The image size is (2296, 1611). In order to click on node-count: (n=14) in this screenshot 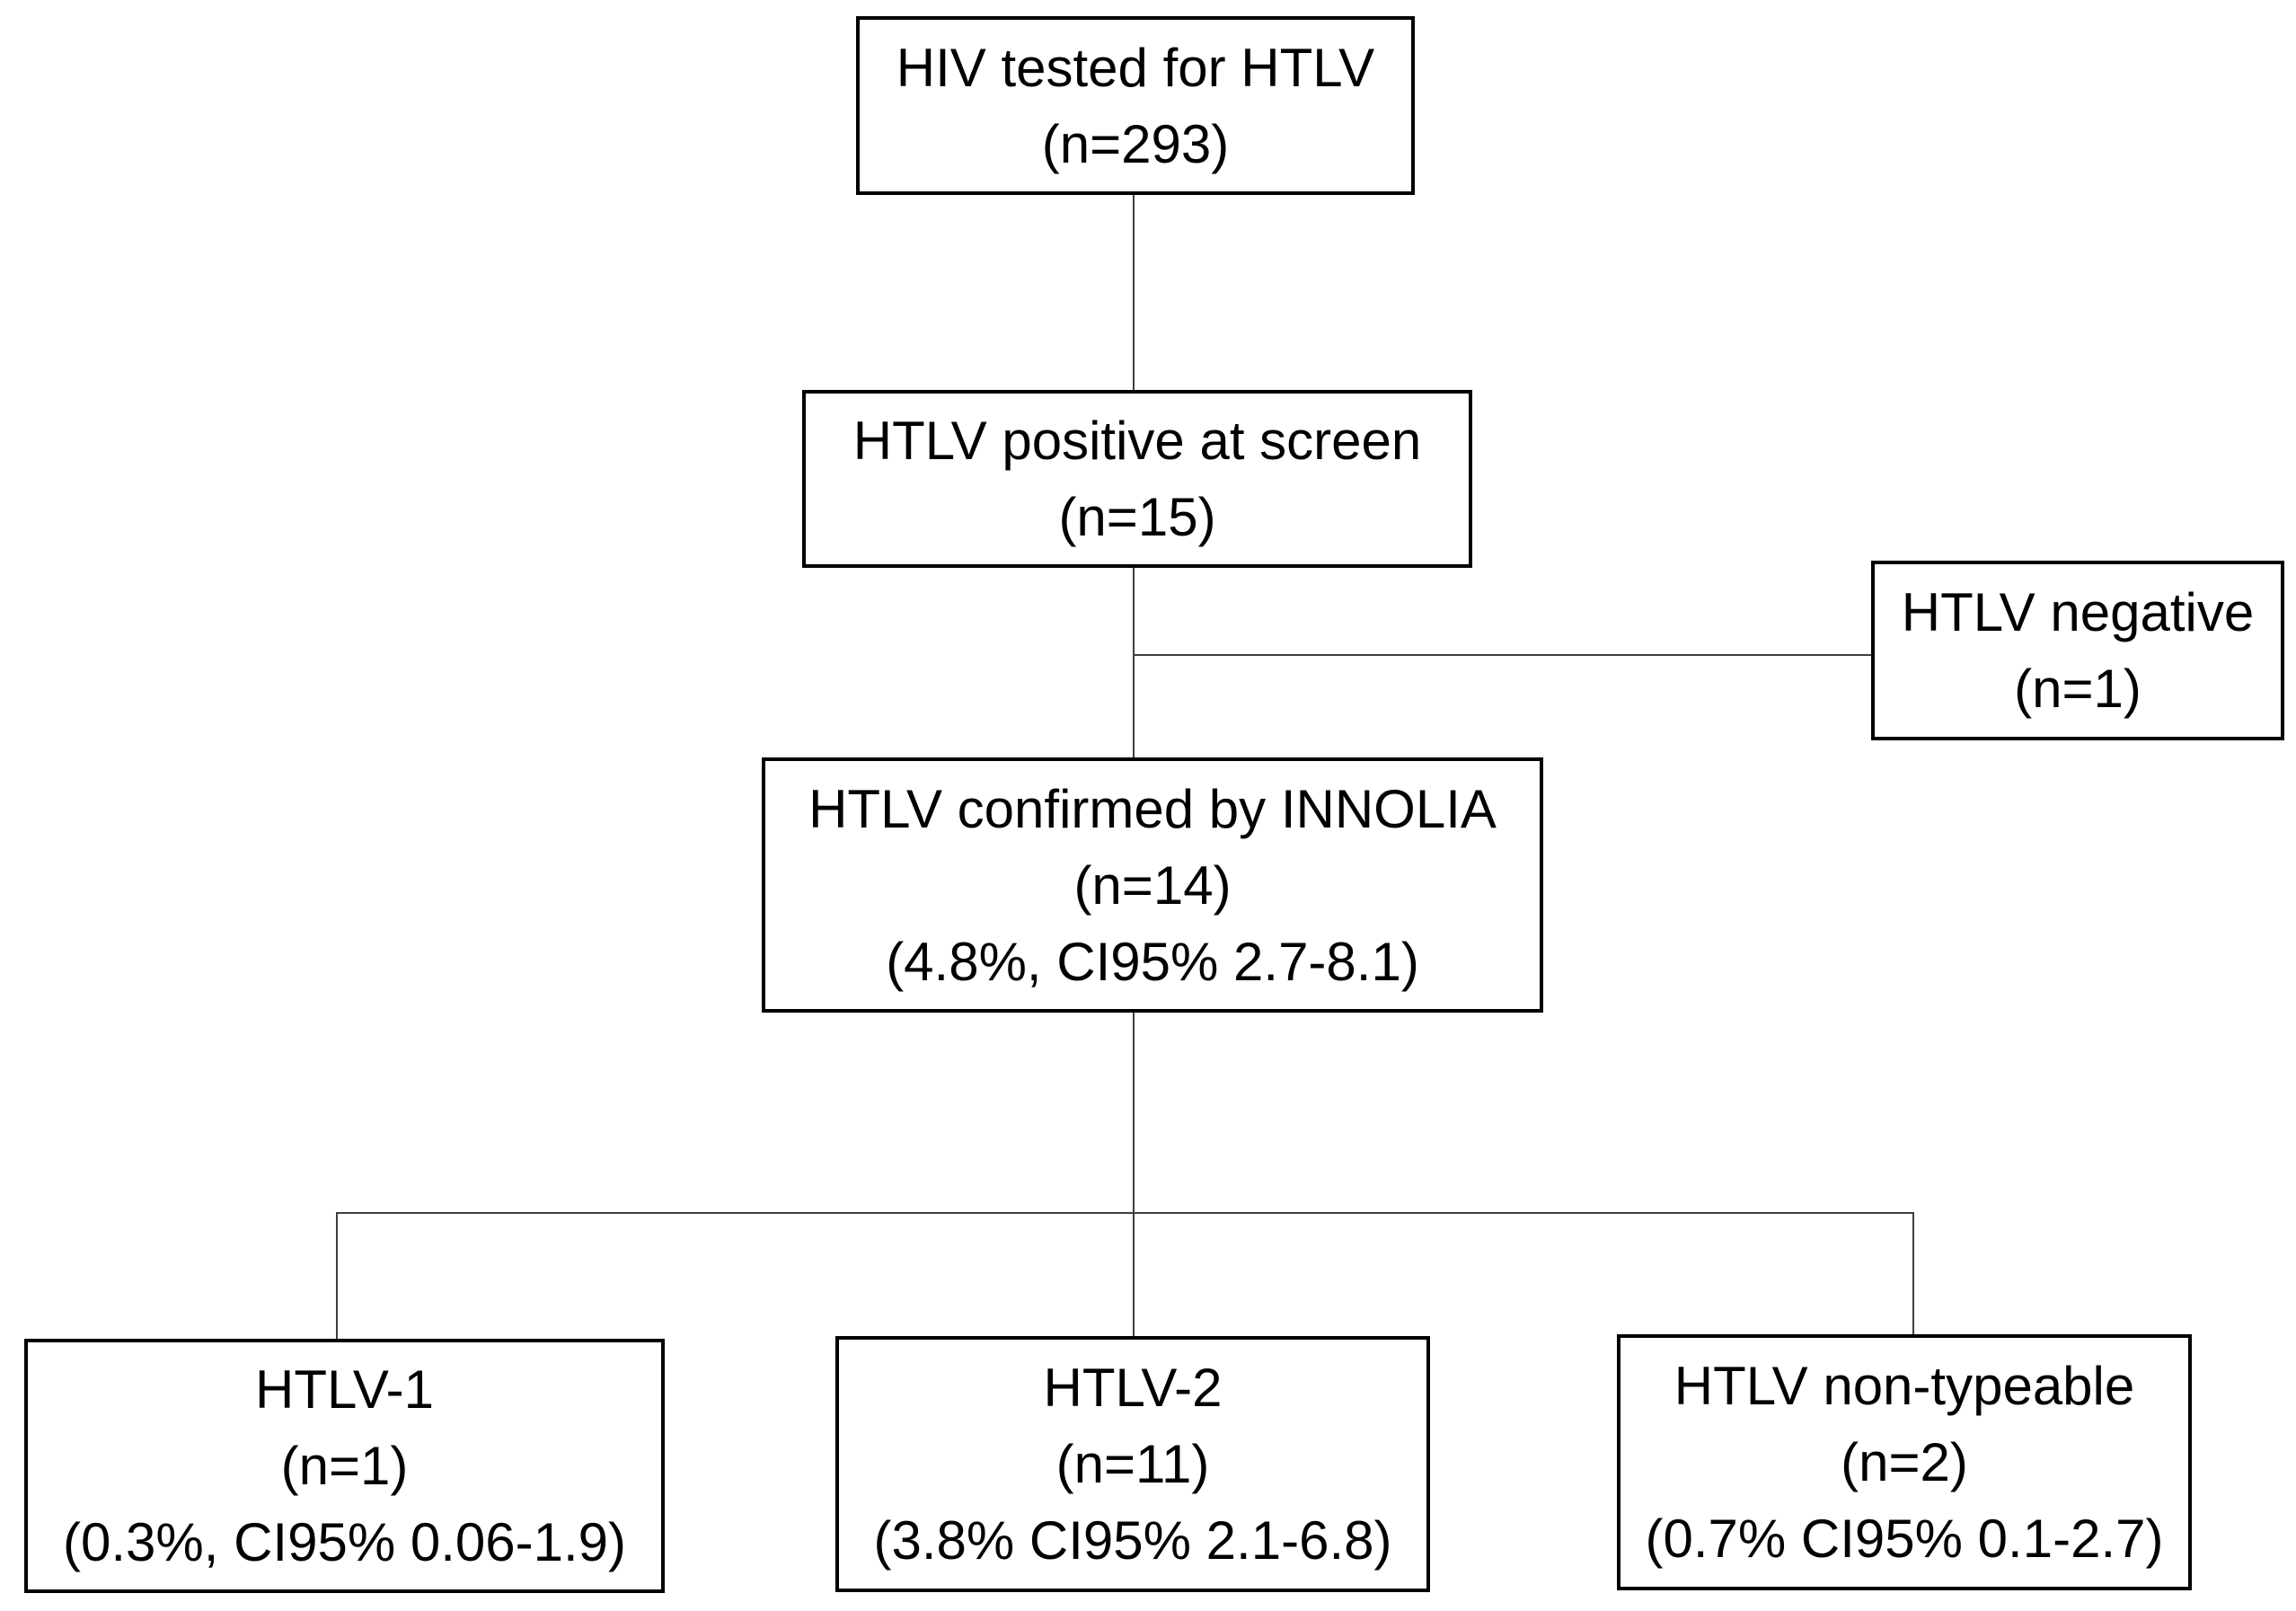, I will do `click(1152, 885)`.